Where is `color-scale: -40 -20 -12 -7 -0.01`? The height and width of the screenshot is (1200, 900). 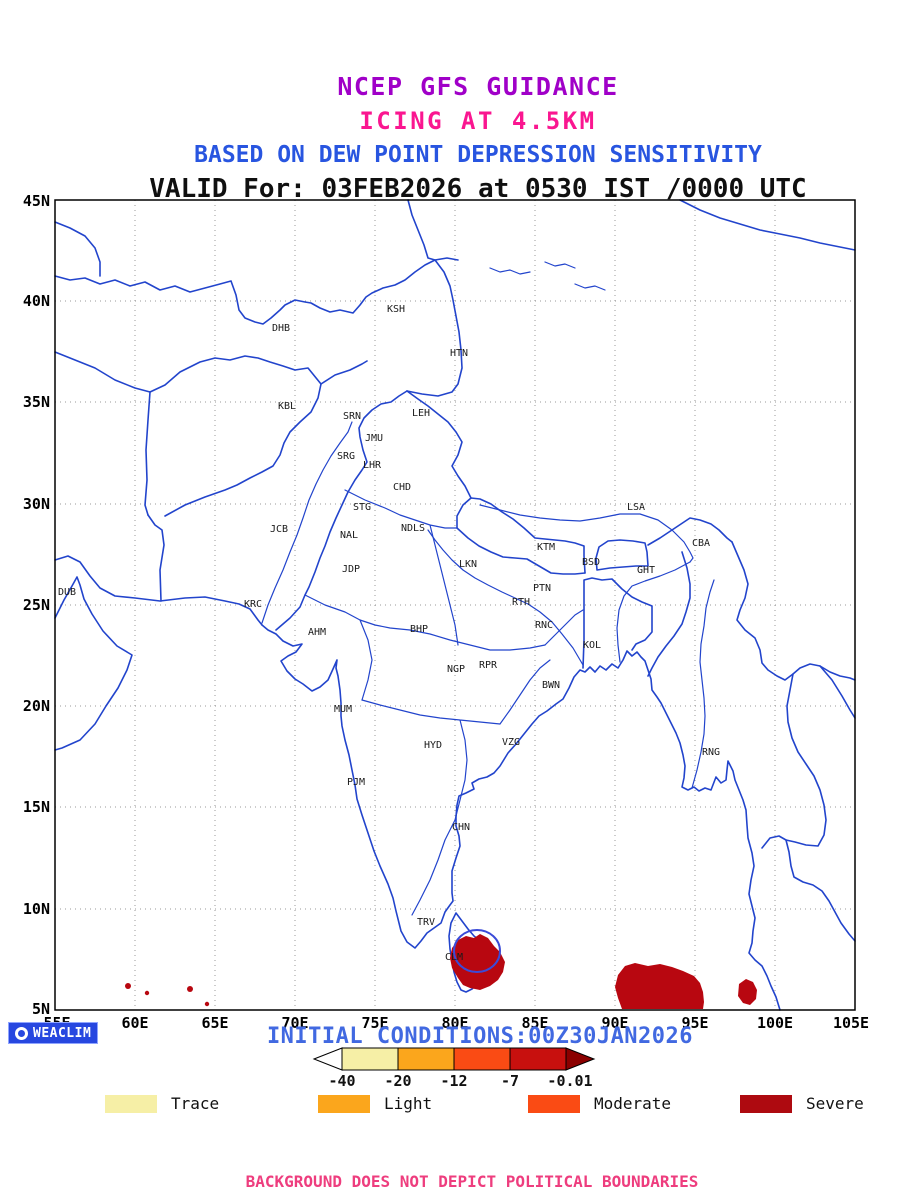 color-scale: -40 -20 -12 -7 -0.01 is located at coordinates (454, 1068).